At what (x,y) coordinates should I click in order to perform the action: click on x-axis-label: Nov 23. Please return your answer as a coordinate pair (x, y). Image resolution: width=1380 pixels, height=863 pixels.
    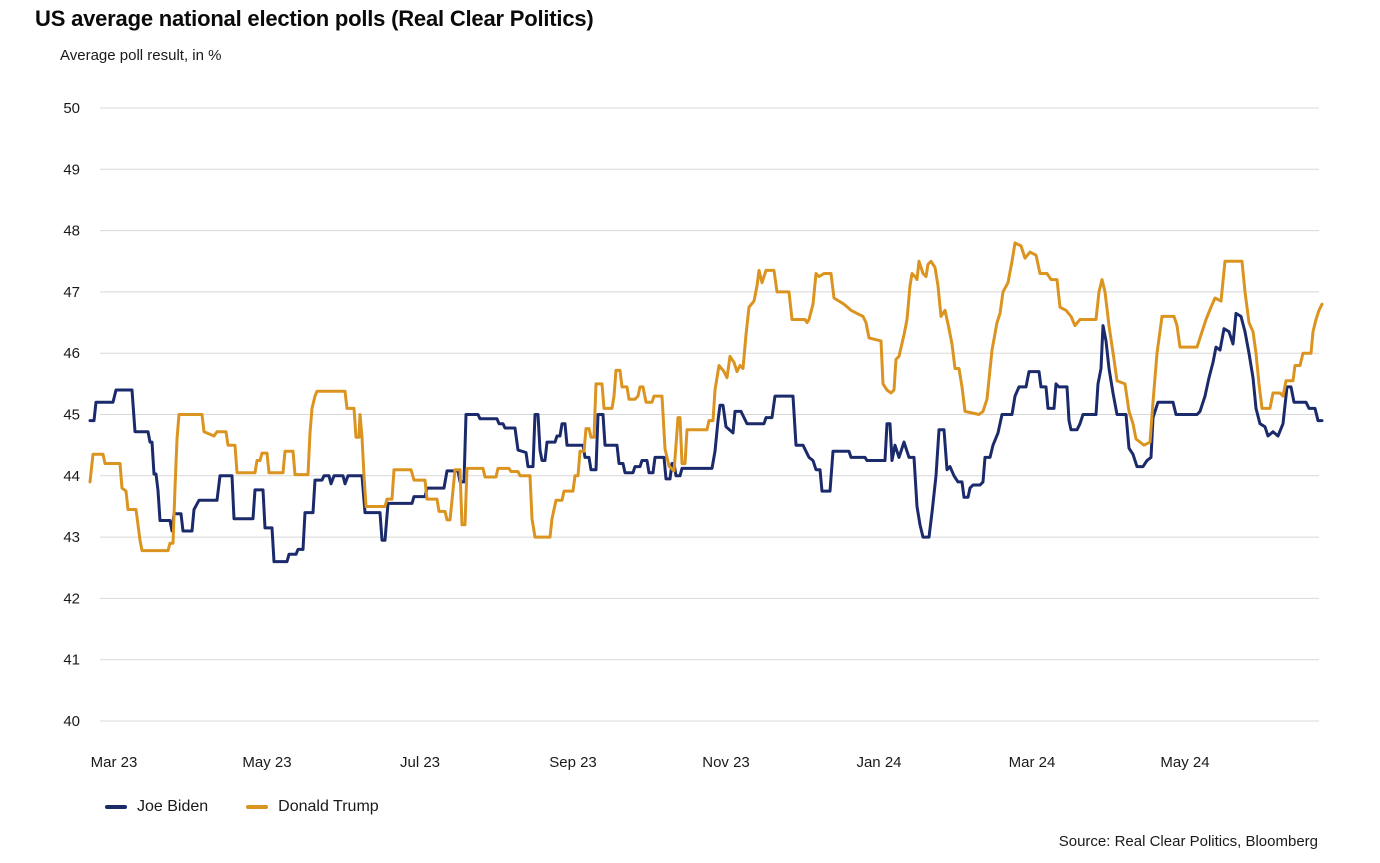
    Looking at the image, I should click on (726, 762).